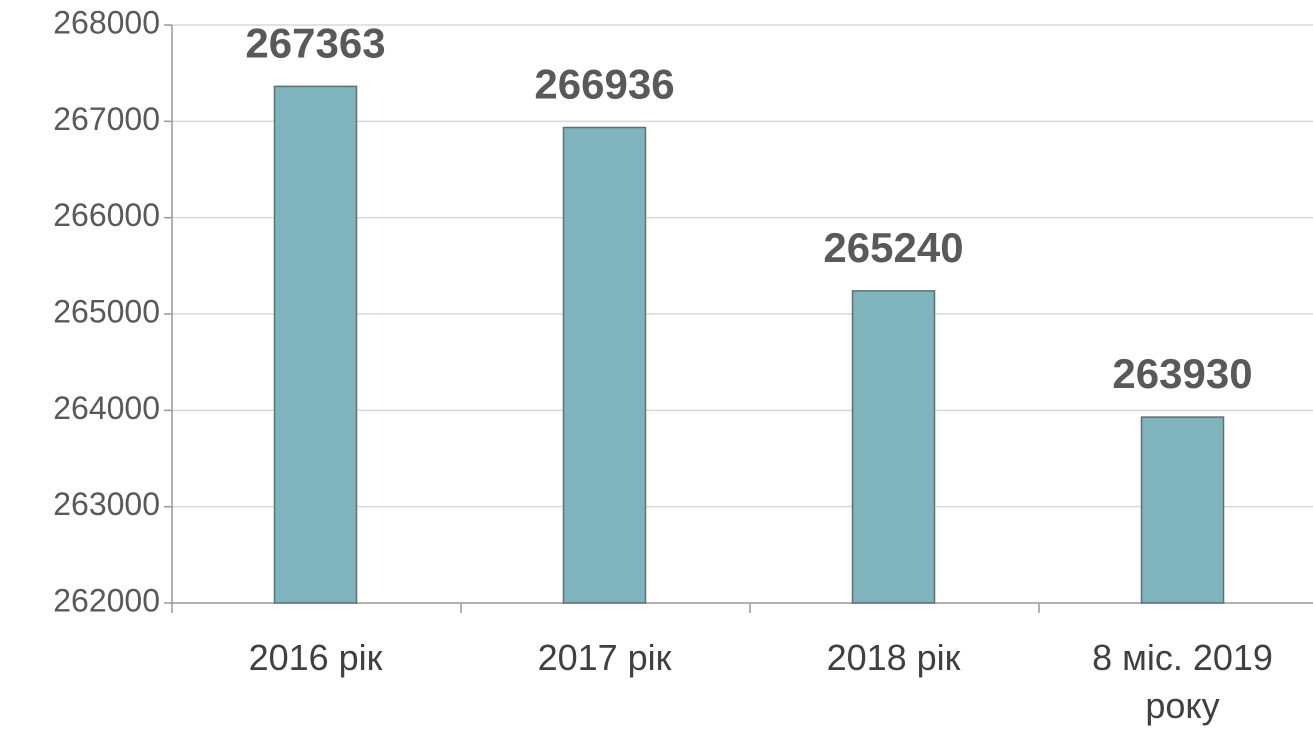 This screenshot has width=1313, height=730. Describe the element at coordinates (106, 600) in the screenshot. I see `y-tick-label: 262000` at that location.